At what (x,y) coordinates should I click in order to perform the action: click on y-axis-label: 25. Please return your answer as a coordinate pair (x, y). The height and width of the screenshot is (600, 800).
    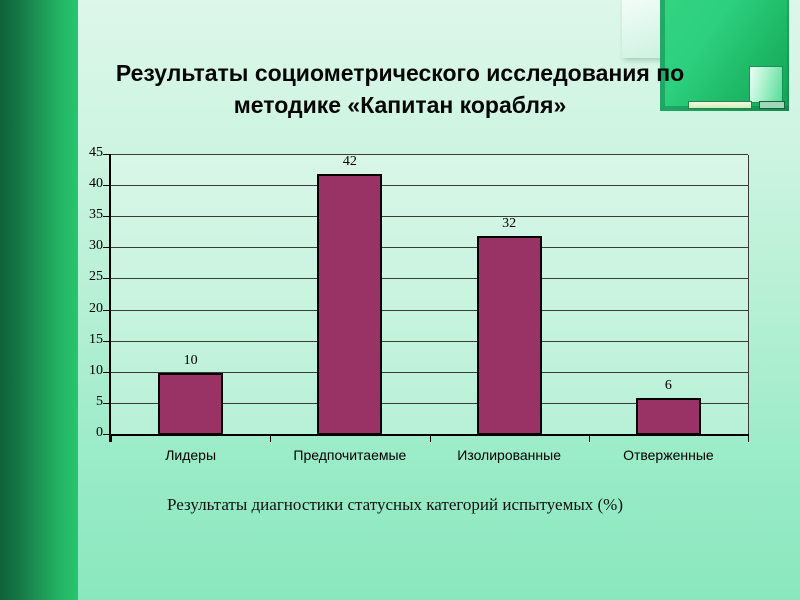
    Looking at the image, I should click on (96, 277).